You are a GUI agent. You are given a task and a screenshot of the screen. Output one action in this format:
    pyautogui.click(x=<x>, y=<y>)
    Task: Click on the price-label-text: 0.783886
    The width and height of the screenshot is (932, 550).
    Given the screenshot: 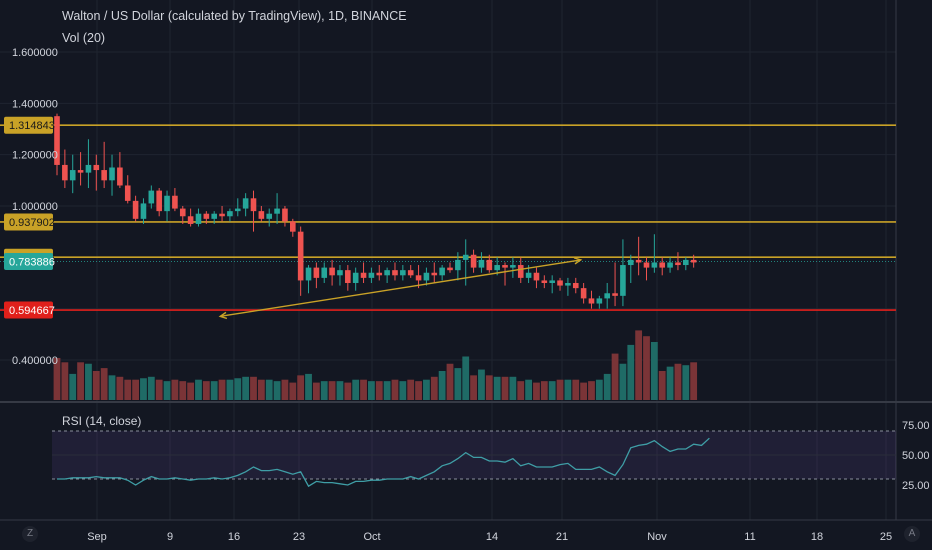 What is the action you would take?
    pyautogui.click(x=32, y=262)
    